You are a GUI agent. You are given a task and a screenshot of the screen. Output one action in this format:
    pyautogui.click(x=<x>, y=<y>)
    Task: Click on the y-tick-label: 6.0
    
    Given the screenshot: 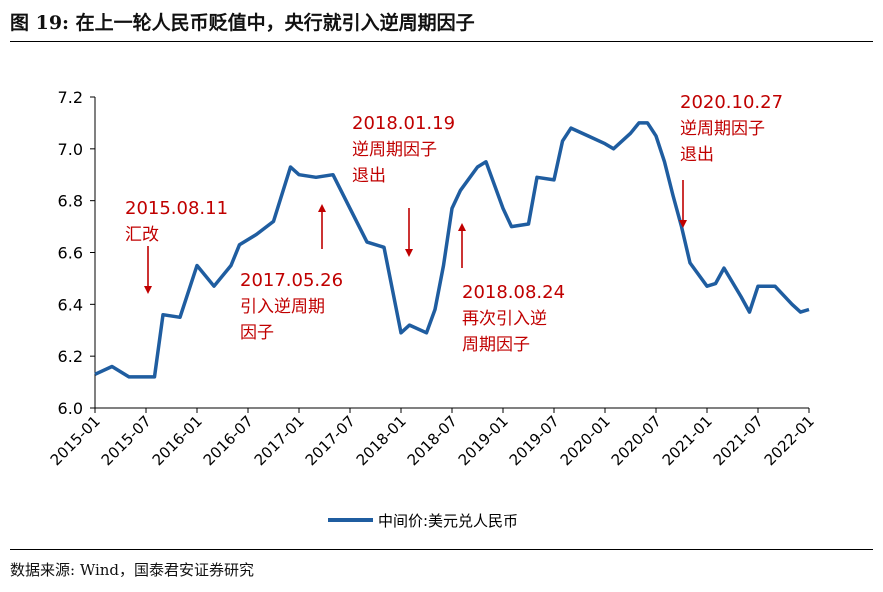 What is the action you would take?
    pyautogui.click(x=70, y=408)
    